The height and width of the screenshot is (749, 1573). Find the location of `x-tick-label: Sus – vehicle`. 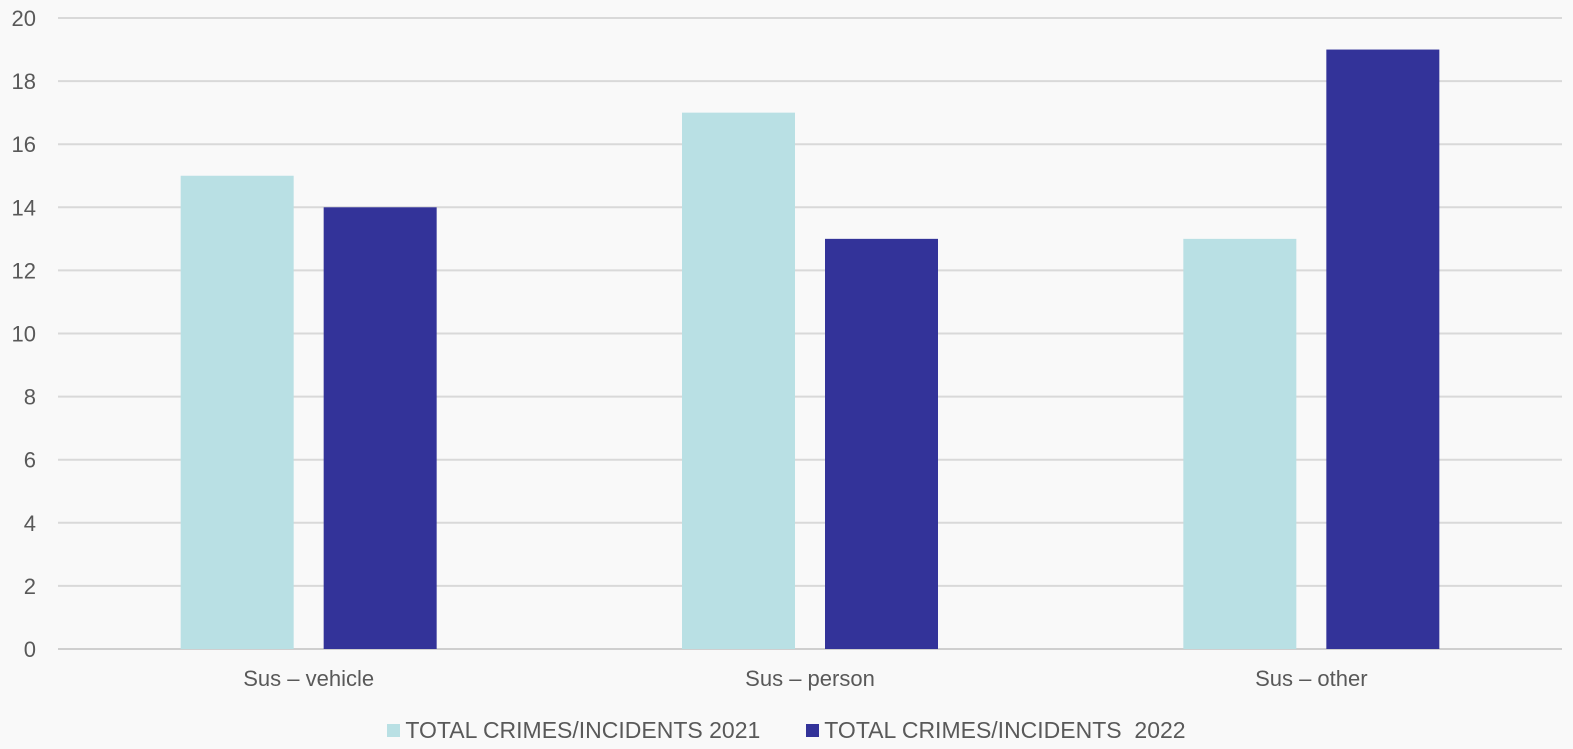

x-tick-label: Sus – vehicle is located at coordinates (308, 678).